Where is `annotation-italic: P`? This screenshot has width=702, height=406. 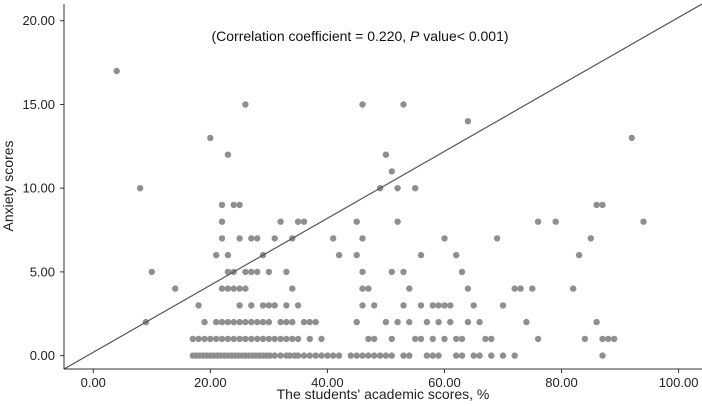
annotation-italic: P is located at coordinates (415, 36).